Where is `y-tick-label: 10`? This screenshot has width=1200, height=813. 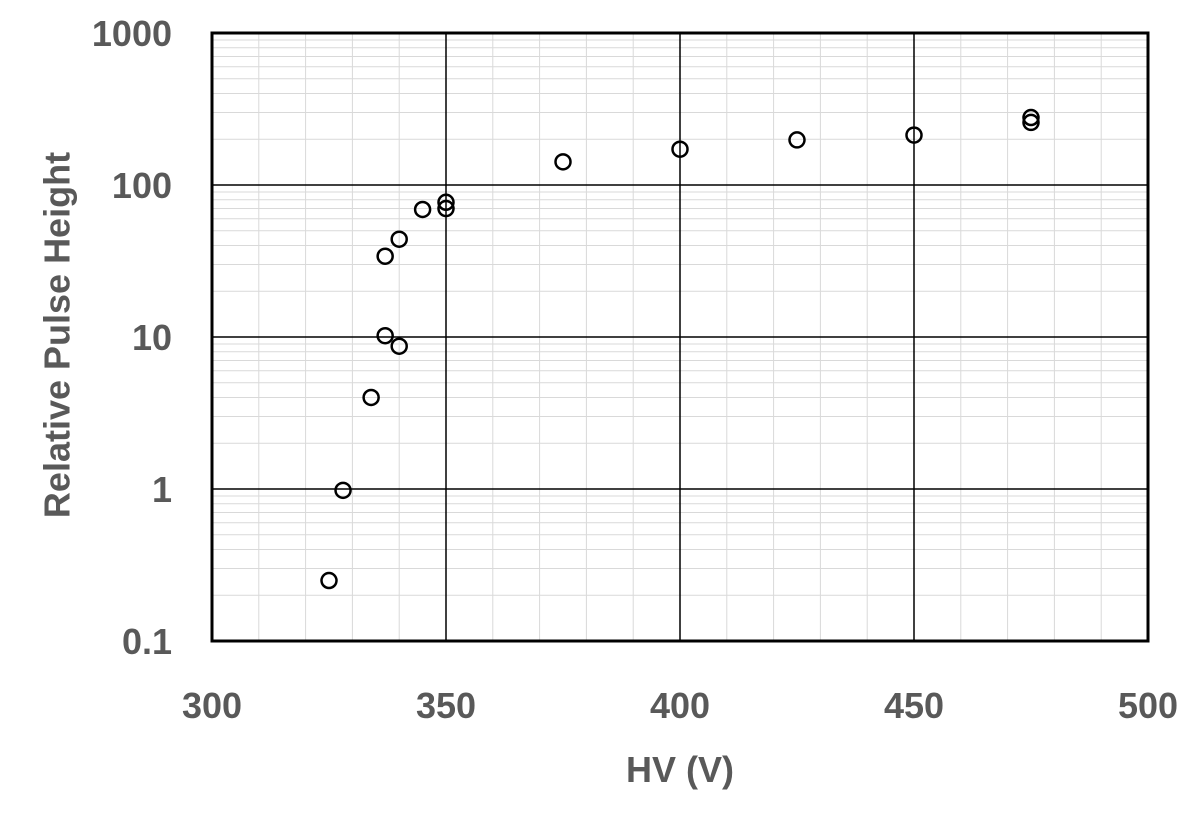 y-tick-label: 10 is located at coordinates (152, 337).